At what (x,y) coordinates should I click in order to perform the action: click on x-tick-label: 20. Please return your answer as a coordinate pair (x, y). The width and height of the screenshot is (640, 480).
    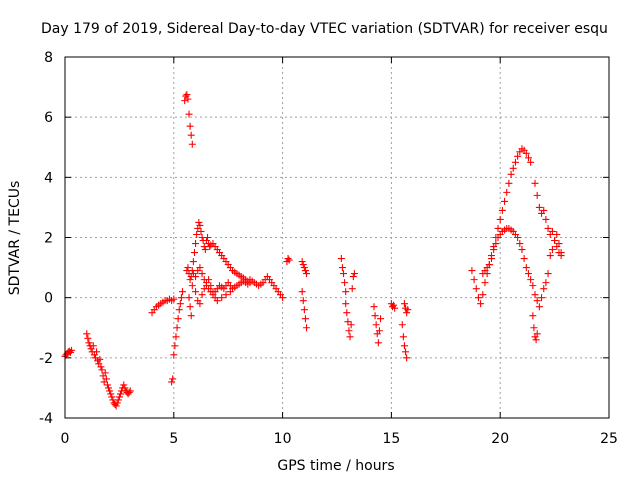
    Looking at the image, I should click on (500, 439).